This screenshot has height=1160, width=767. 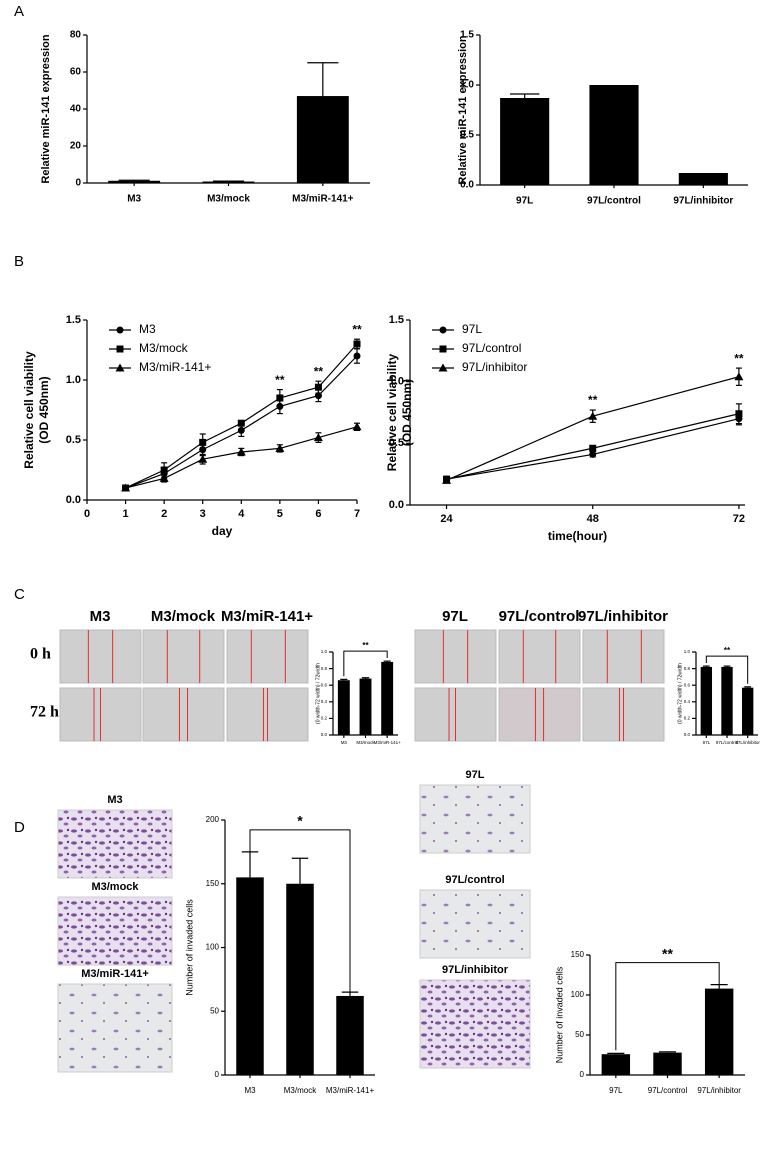 What do you see at coordinates (593, 519) in the screenshot?
I see `x-tick-label: 48` at bounding box center [593, 519].